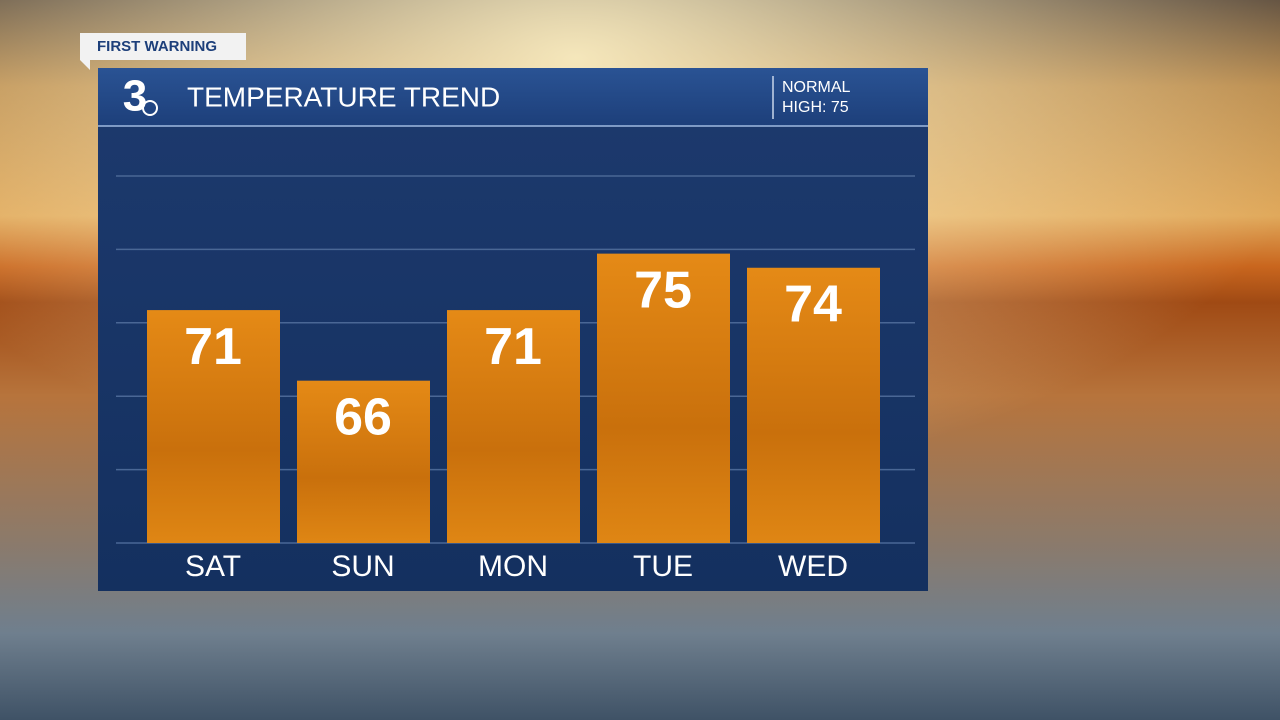 Image resolution: width=1280 pixels, height=720 pixels. I want to click on x-tick-label: SAT, so click(213, 566).